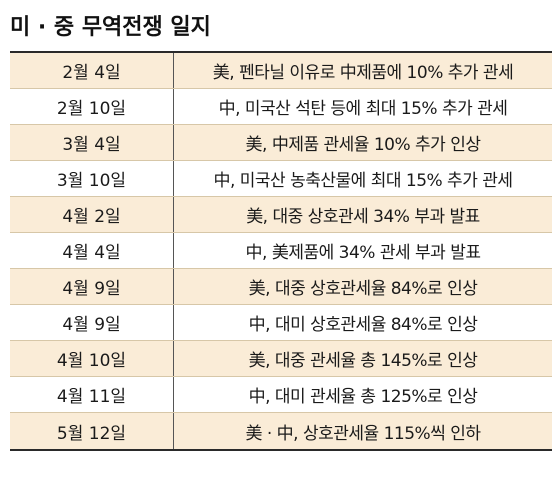 This screenshot has width=560, height=492. I want to click on row-event: 美, 中제품 관세율 10% 추가 인상, so click(363, 145).